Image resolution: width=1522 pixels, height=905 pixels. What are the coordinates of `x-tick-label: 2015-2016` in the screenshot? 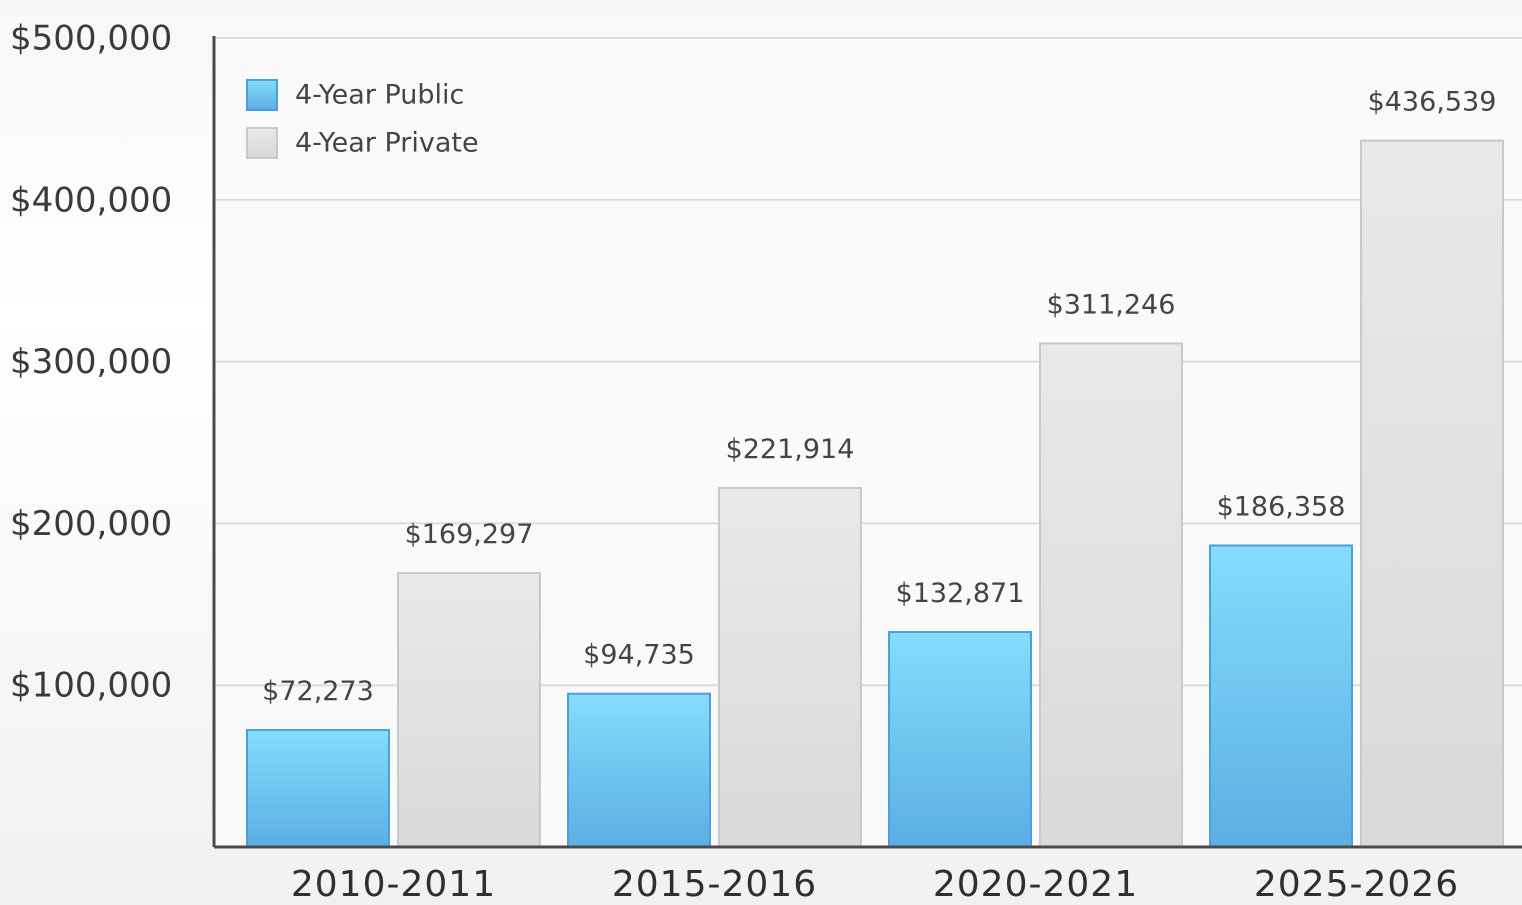 It's located at (714, 884).